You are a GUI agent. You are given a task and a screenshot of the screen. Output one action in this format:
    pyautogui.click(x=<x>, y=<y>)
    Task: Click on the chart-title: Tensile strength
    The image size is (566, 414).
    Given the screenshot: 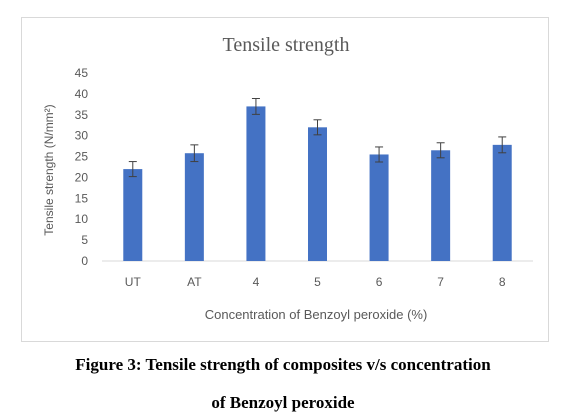 What is the action you would take?
    pyautogui.click(x=286, y=45)
    